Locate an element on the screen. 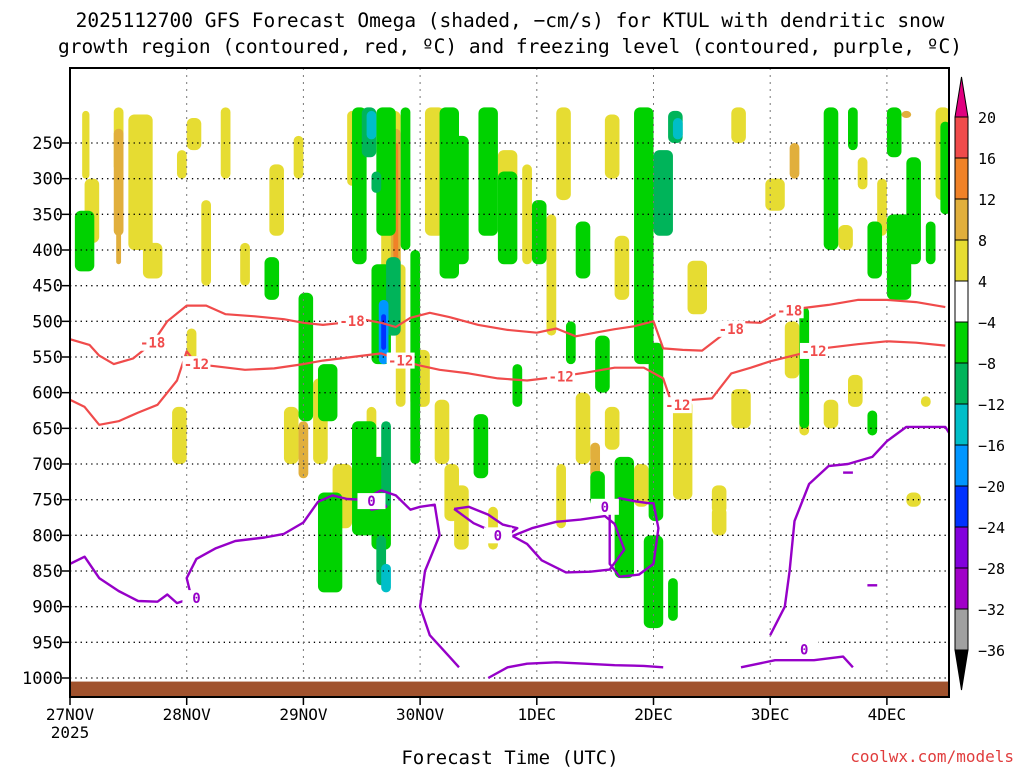 The height and width of the screenshot is (768, 1024). y-tick-label: 650 is located at coordinates (47, 429).